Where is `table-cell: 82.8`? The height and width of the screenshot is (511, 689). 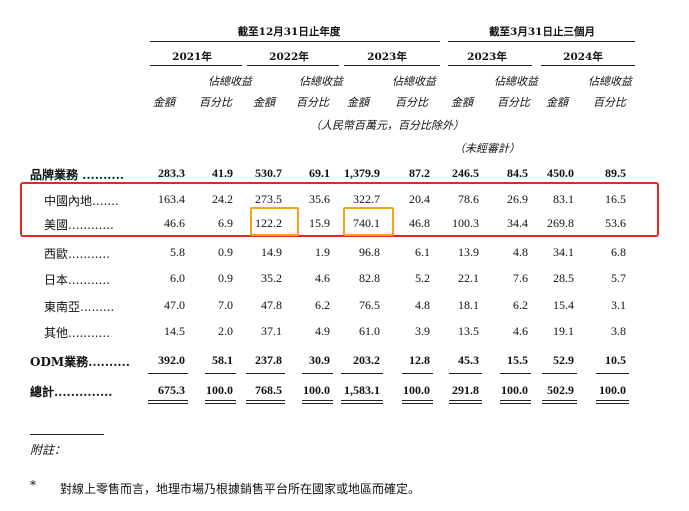 table-cell: 82.8 is located at coordinates (369, 278).